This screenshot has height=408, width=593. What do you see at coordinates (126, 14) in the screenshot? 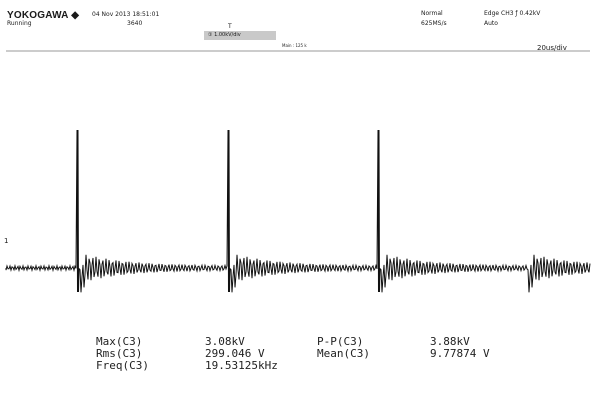
I see `datetime-readout: 04 Nov 2013 18:51:01` at bounding box center [126, 14].